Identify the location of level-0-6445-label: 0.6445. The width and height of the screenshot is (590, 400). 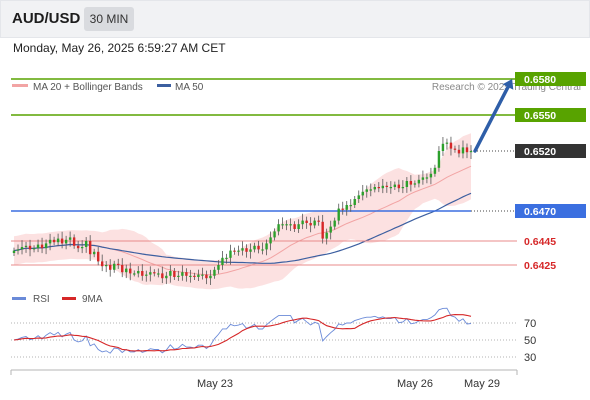
(540, 242).